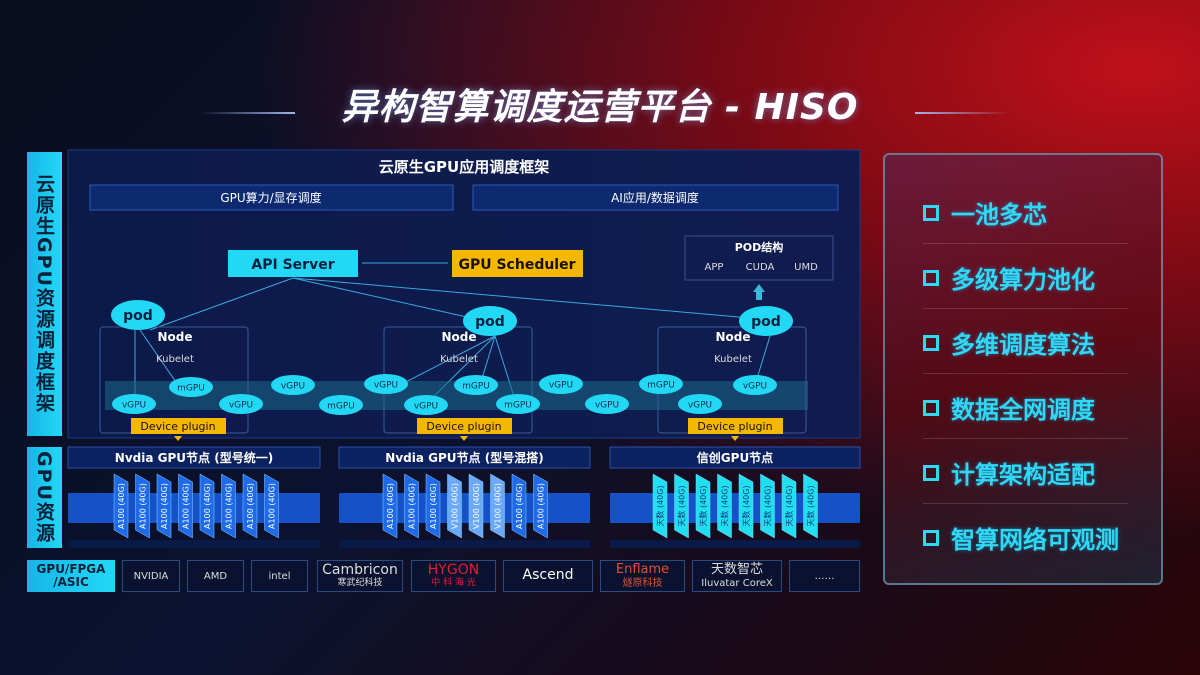 Image resolution: width=1200 pixels, height=675 pixels. Describe the element at coordinates (279, 576) in the screenshot. I see `vendor-name: intel` at that location.